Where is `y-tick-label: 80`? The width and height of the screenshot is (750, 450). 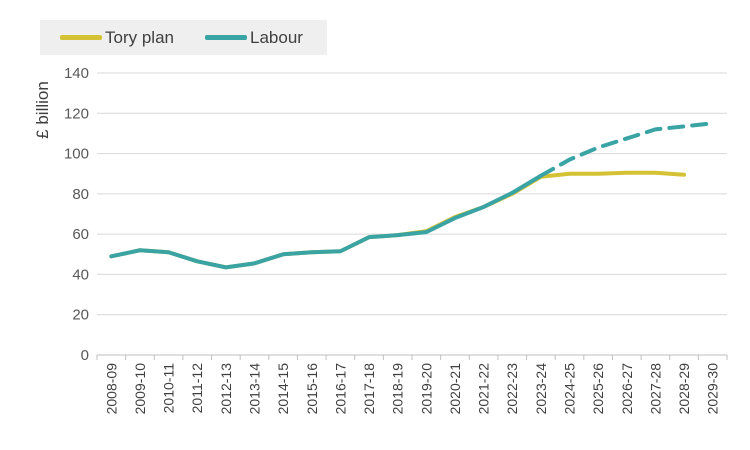
y-tick-label: 80 is located at coordinates (80, 194).